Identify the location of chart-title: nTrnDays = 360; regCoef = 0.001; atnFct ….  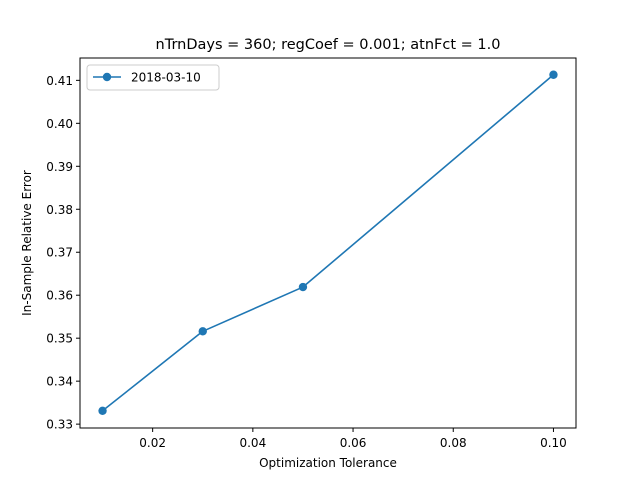
(328, 45).